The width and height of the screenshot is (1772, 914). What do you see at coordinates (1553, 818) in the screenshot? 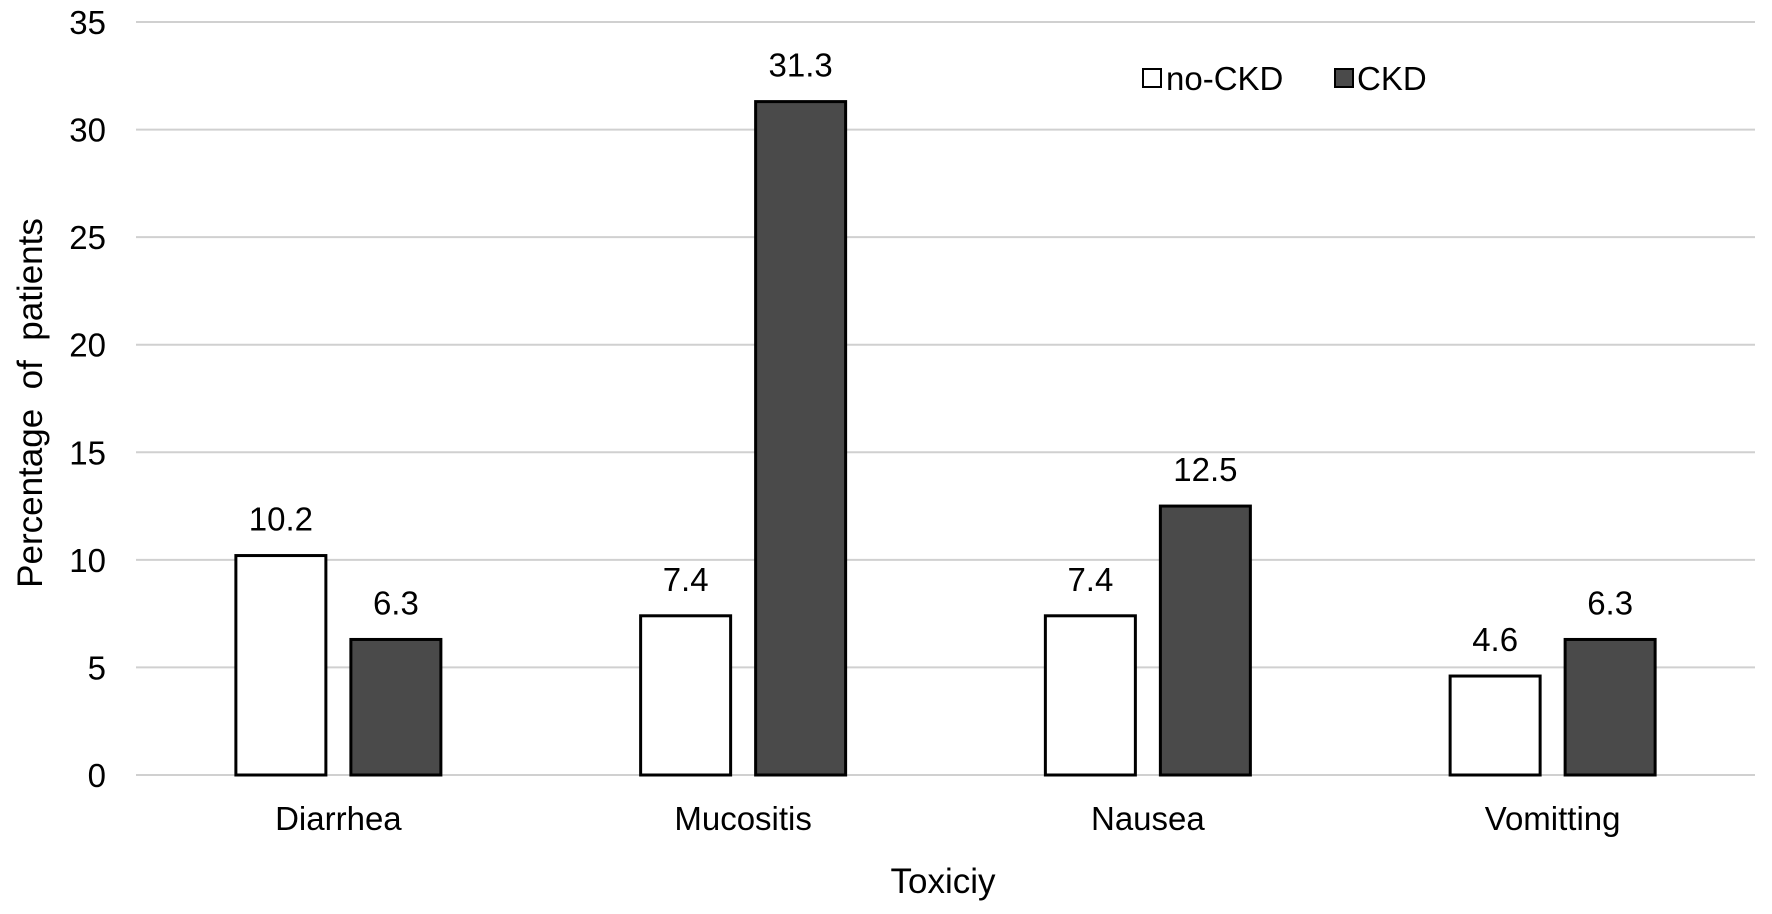
I see `x-tick-label-vomitting: Vomitting` at bounding box center [1553, 818].